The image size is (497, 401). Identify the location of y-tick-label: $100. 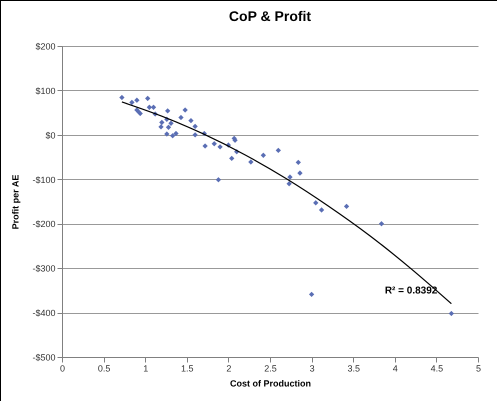
(45, 91).